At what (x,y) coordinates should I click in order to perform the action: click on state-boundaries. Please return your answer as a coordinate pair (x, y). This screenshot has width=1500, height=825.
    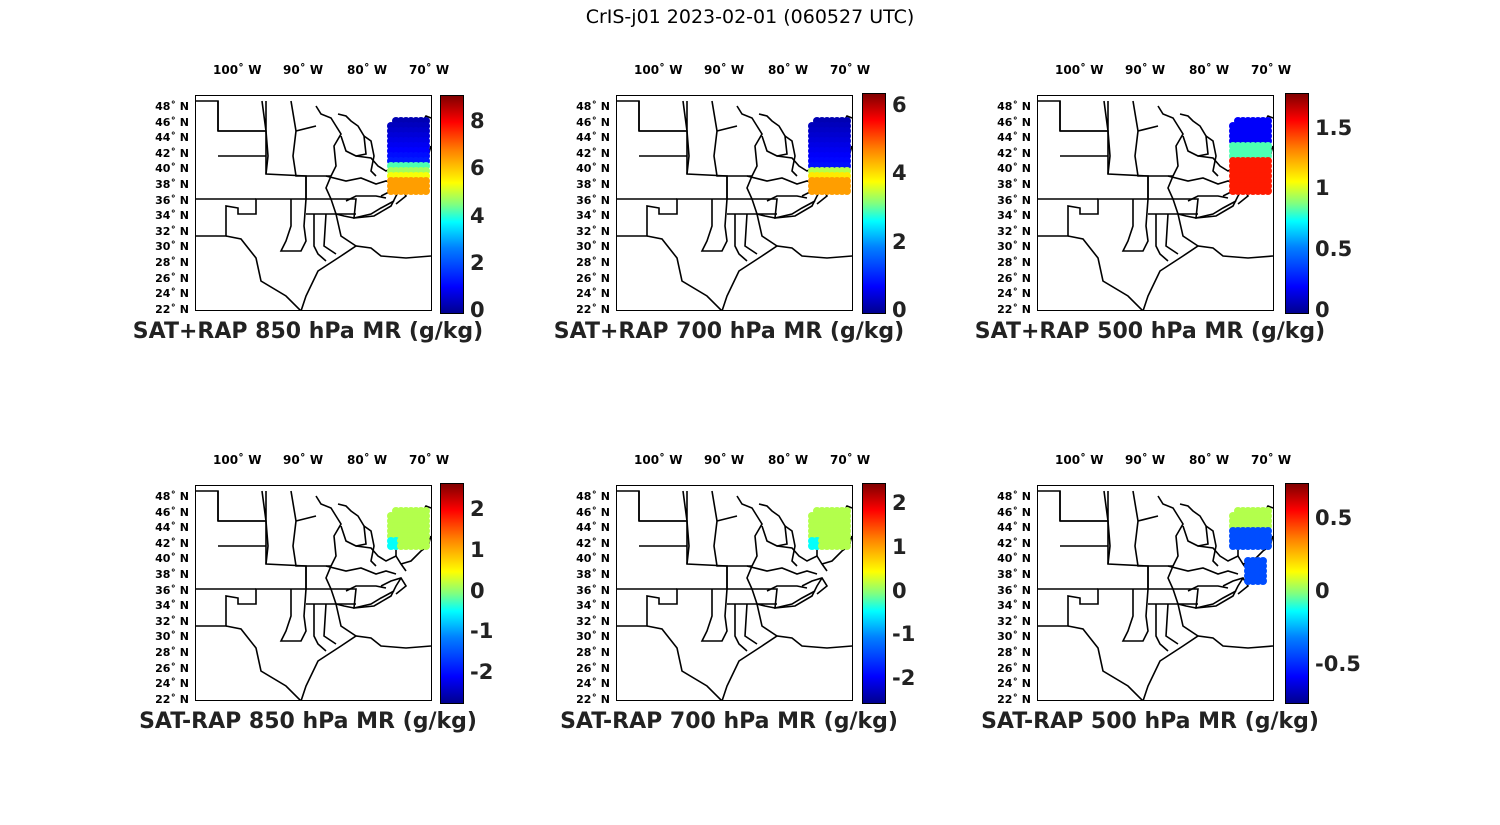
    Looking at the image, I should click on (313, 595).